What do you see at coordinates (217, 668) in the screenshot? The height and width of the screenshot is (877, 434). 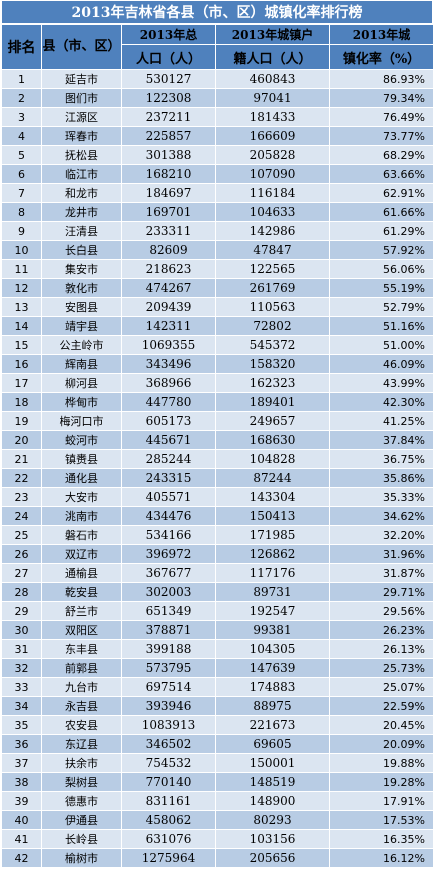 I see `table-row: 32 前郭县 573795 147639 25.73%` at bounding box center [217, 668].